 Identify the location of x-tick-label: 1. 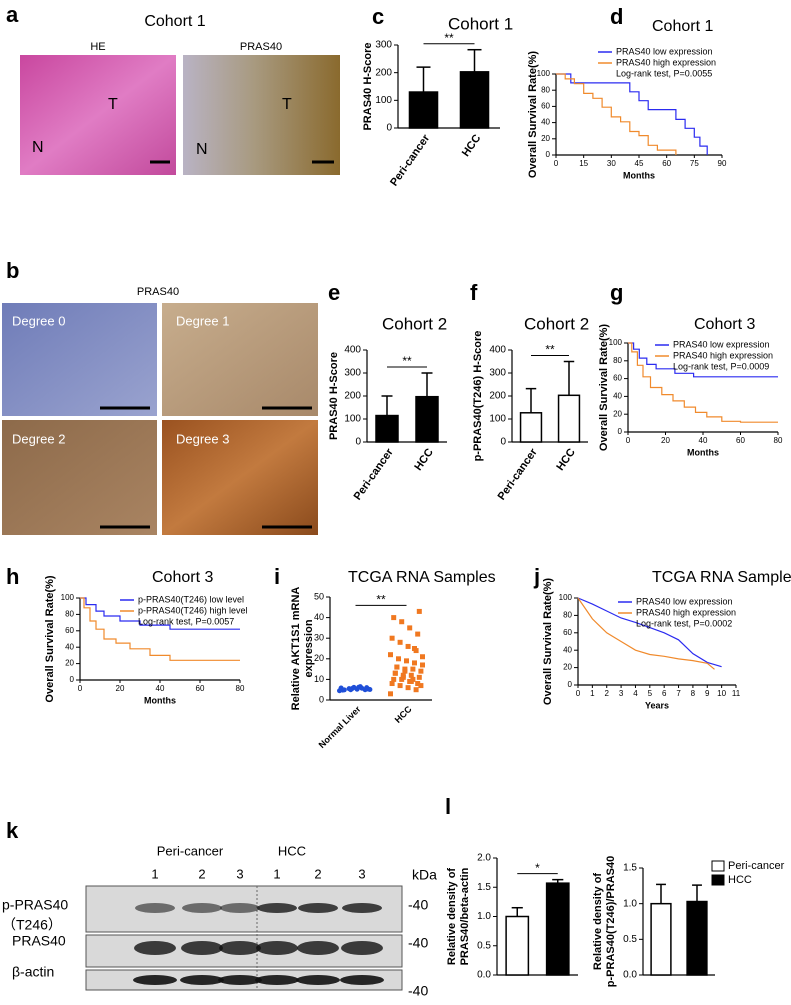
(592, 693).